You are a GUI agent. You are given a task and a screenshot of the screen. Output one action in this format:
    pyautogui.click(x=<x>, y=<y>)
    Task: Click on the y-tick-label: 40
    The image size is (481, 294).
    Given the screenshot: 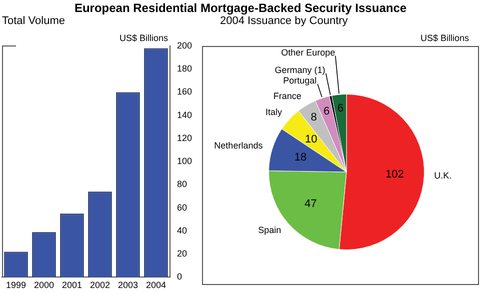 What is the action you would take?
    pyautogui.click(x=181, y=230)
    